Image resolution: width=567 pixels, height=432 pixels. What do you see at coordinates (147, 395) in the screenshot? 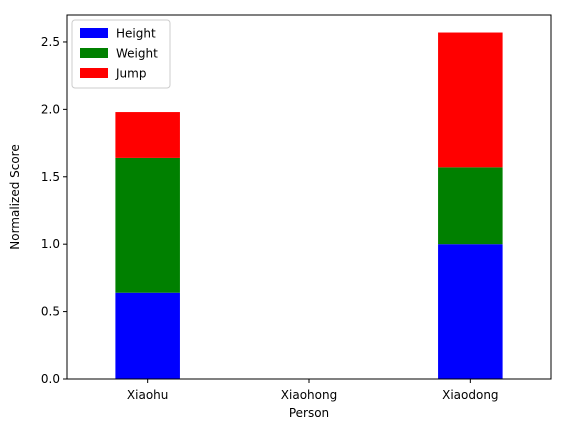
I see `x-tick-label: Xiaohu` at bounding box center [147, 395].